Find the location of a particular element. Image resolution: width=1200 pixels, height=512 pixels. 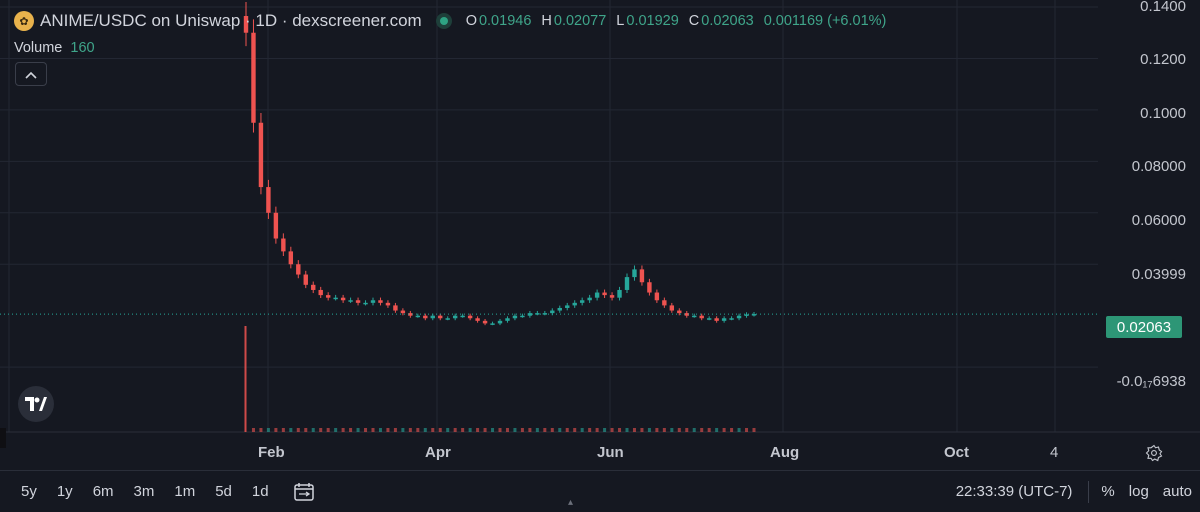

range-1m-button: 1m is located at coordinates (185, 491).